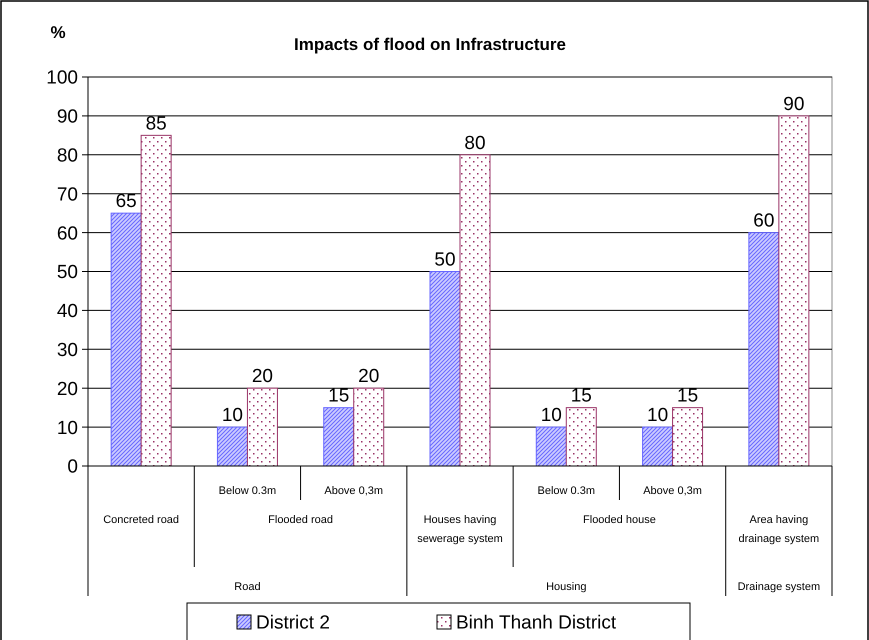 This screenshot has width=869, height=640. What do you see at coordinates (619, 520) in the screenshot?
I see `text: Flooded house` at bounding box center [619, 520].